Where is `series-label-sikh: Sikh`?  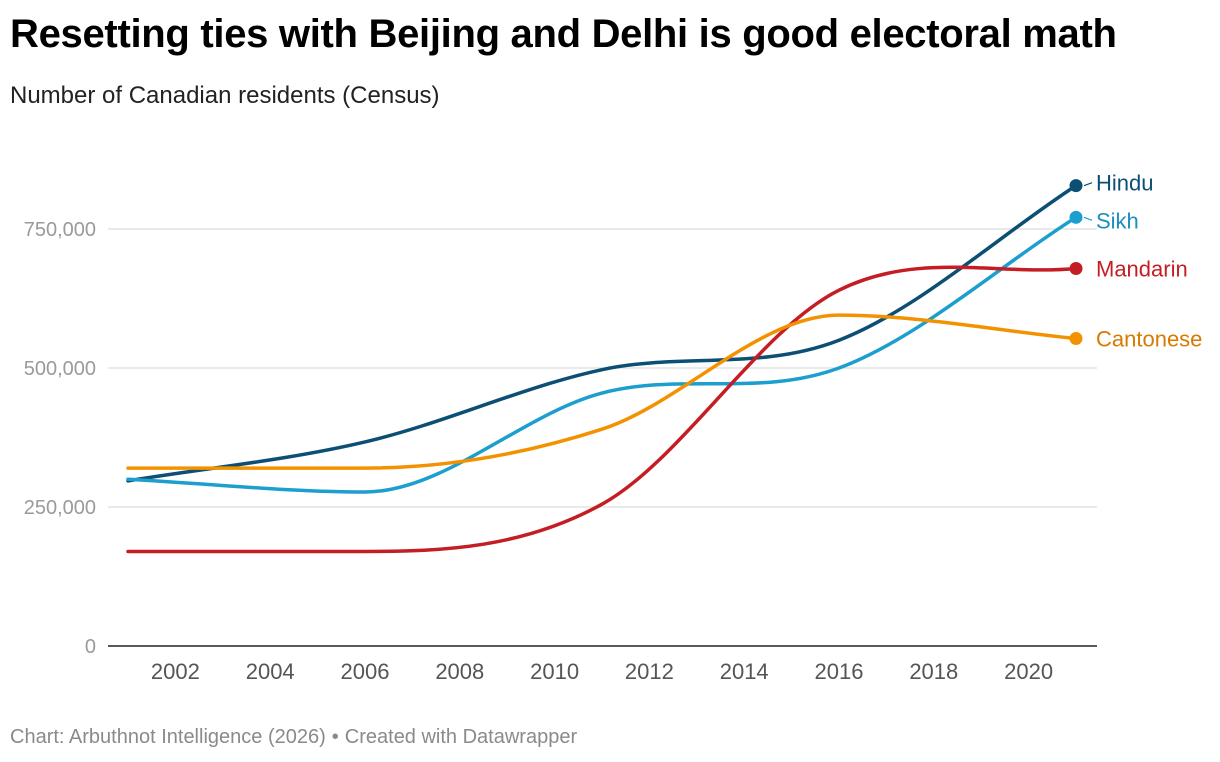
series-label-sikh: Sikh is located at coordinates (1117, 220).